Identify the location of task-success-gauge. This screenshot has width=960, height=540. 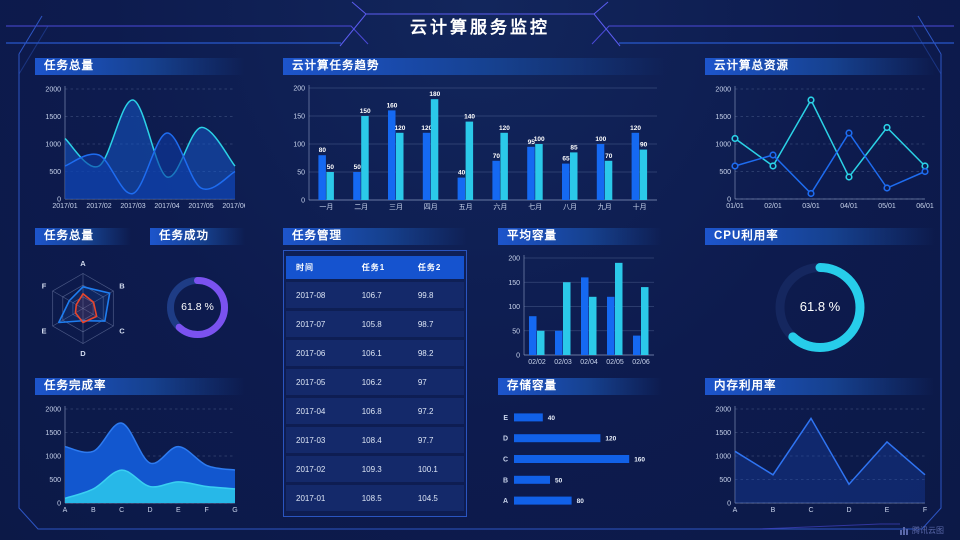
(197, 307).